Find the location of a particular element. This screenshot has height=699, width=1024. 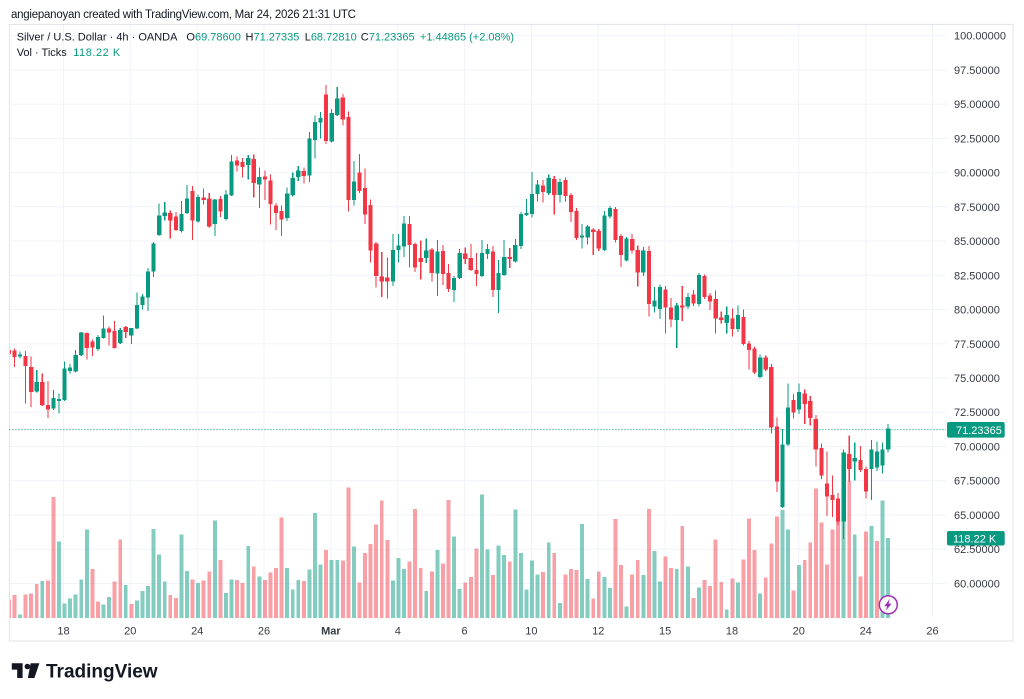

svg-text: 70.00000 is located at coordinates (977, 448).